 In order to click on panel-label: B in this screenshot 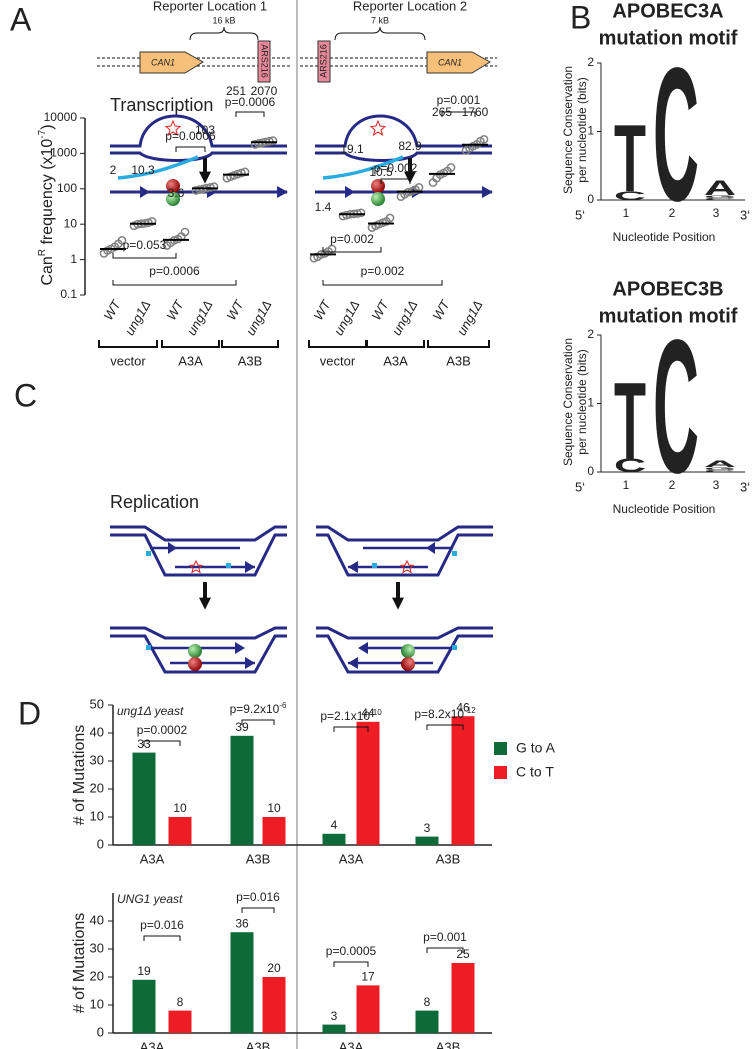, I will do `click(580, 17)`.